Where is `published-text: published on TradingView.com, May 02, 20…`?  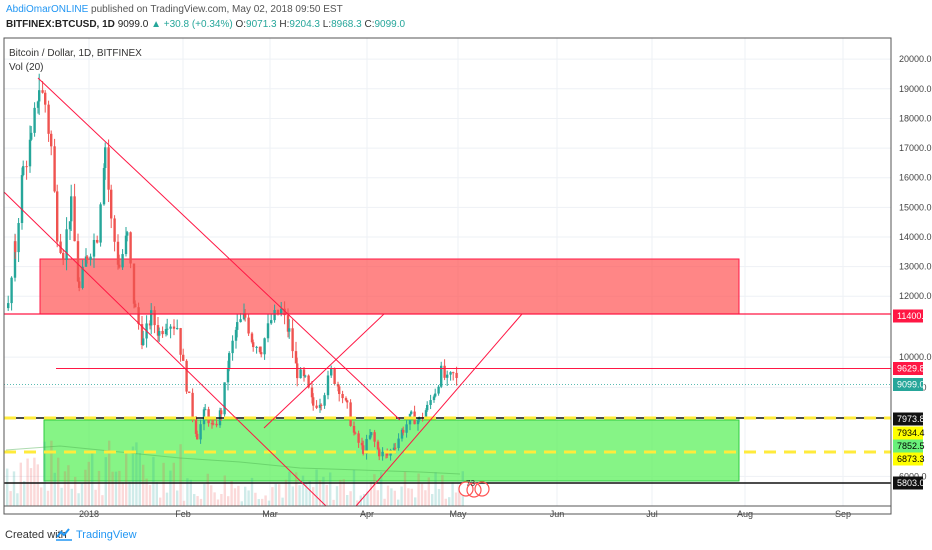
published-text: published on TradingView.com, May 02, 20… is located at coordinates (217, 9).